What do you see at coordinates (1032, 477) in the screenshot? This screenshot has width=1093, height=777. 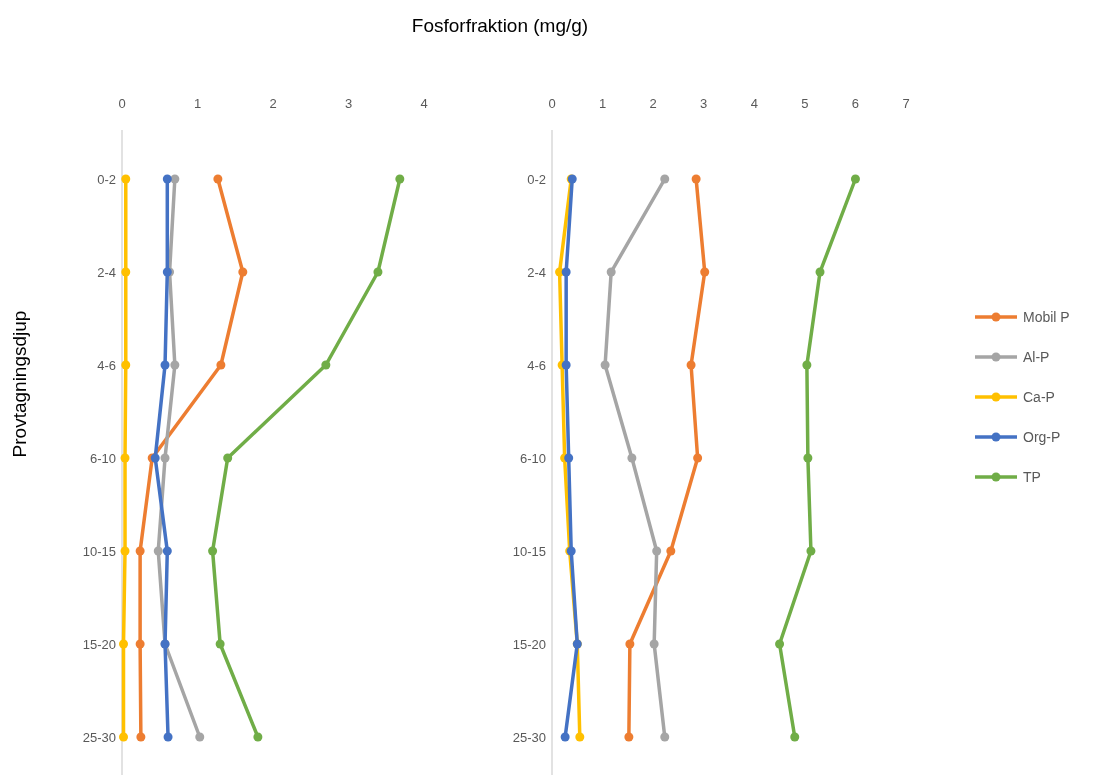 I see `legend-label: TP` at bounding box center [1032, 477].